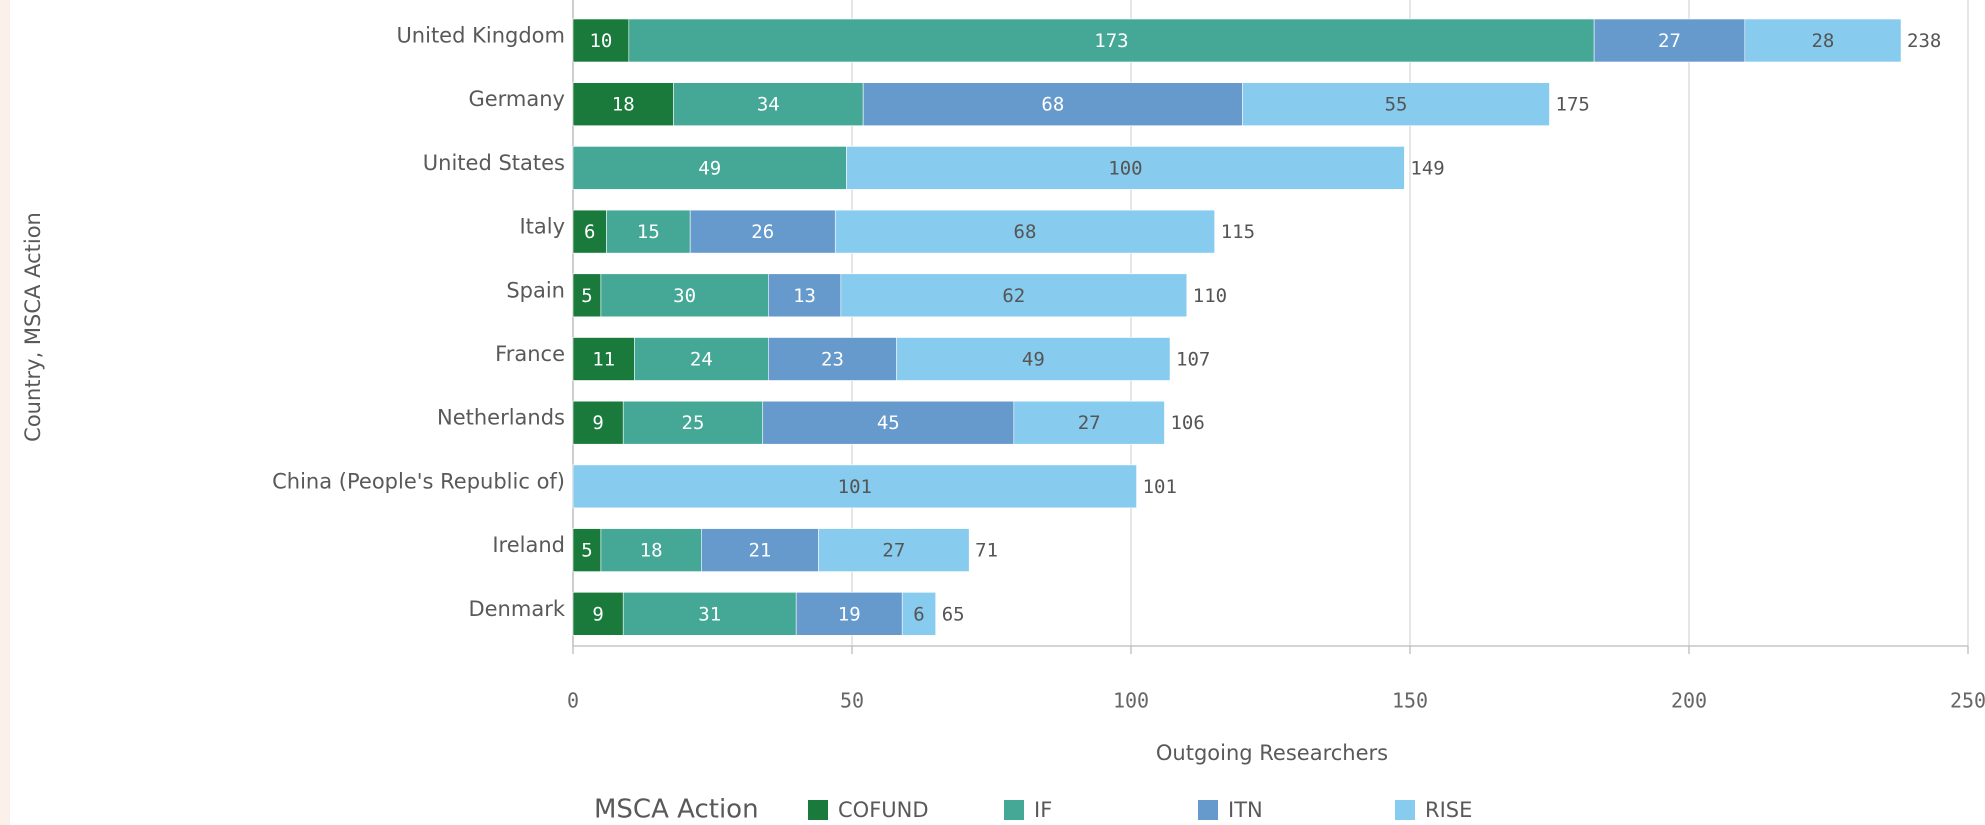 This screenshot has width=1985, height=825. What do you see at coordinates (1448, 810) in the screenshot?
I see `legend-label: RISE` at bounding box center [1448, 810].